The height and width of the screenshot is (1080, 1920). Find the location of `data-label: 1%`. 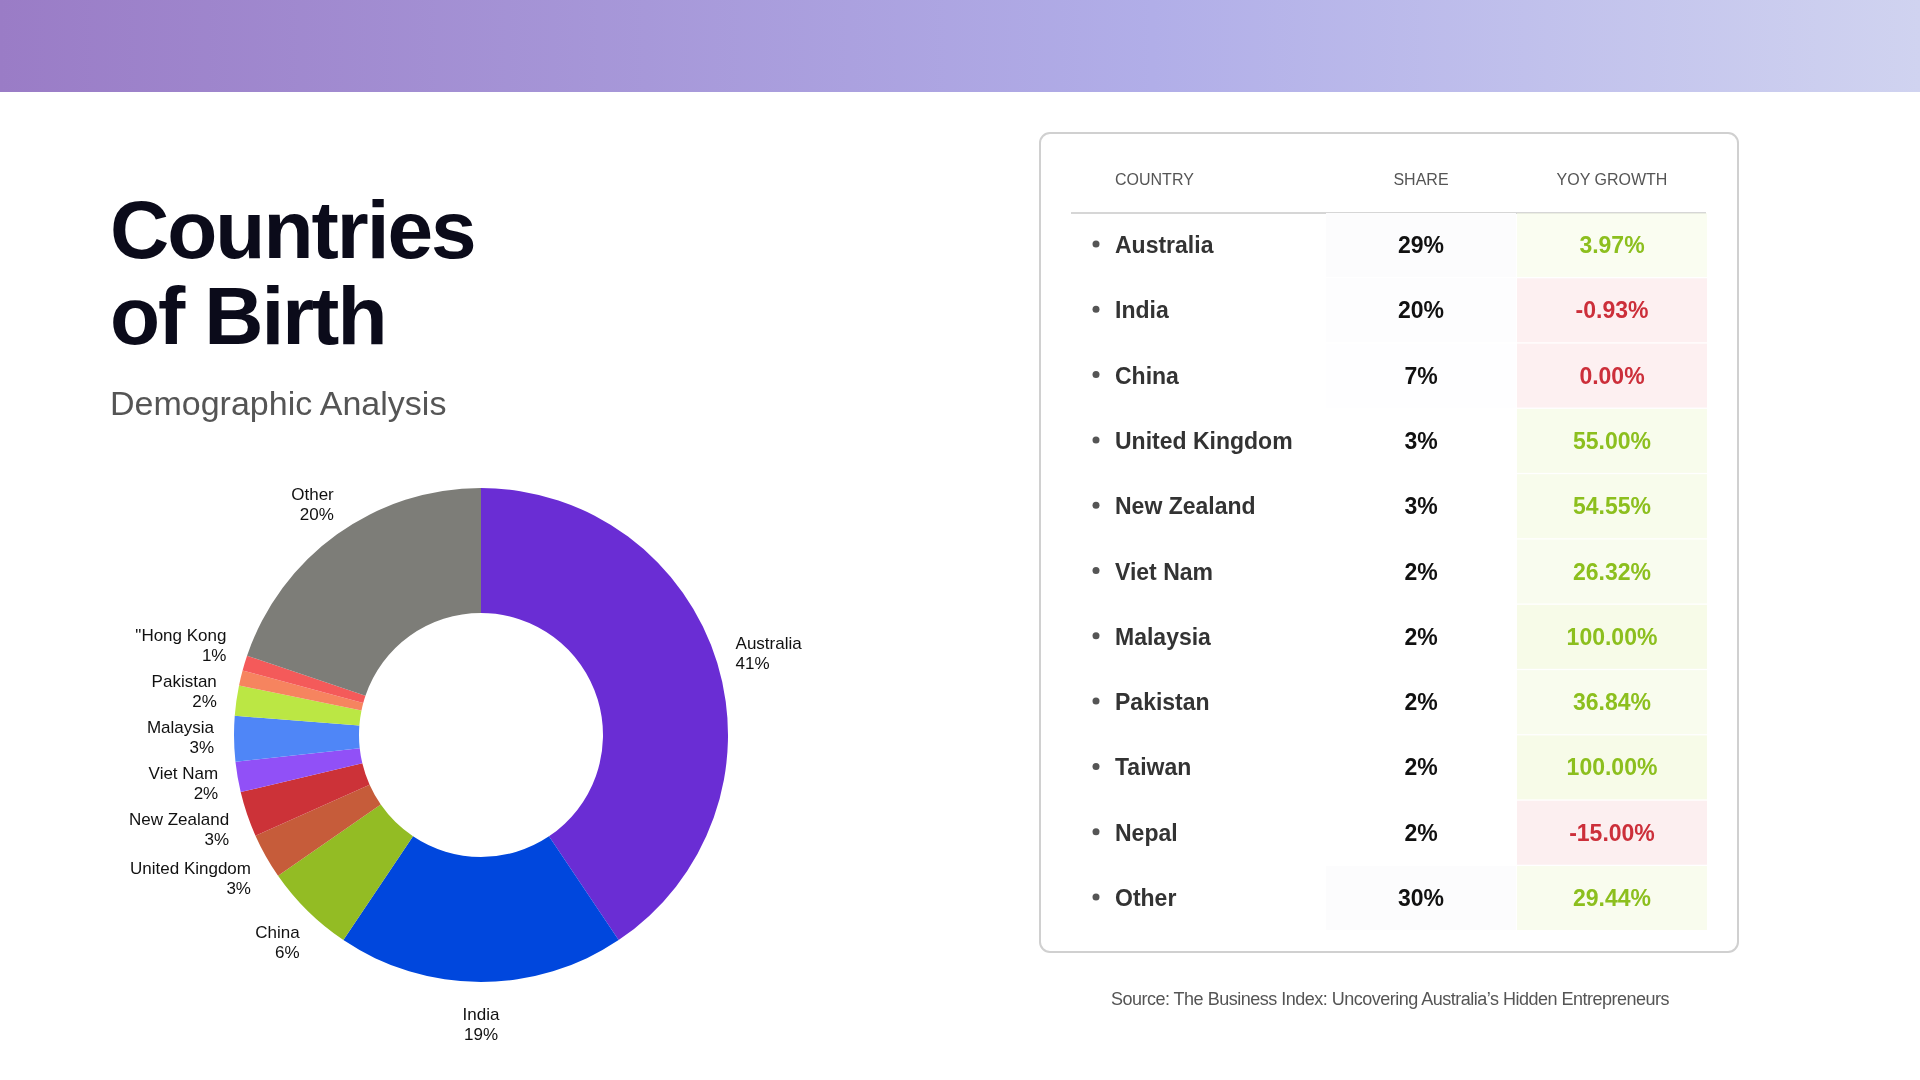

data-label: 1% is located at coordinates (214, 656).